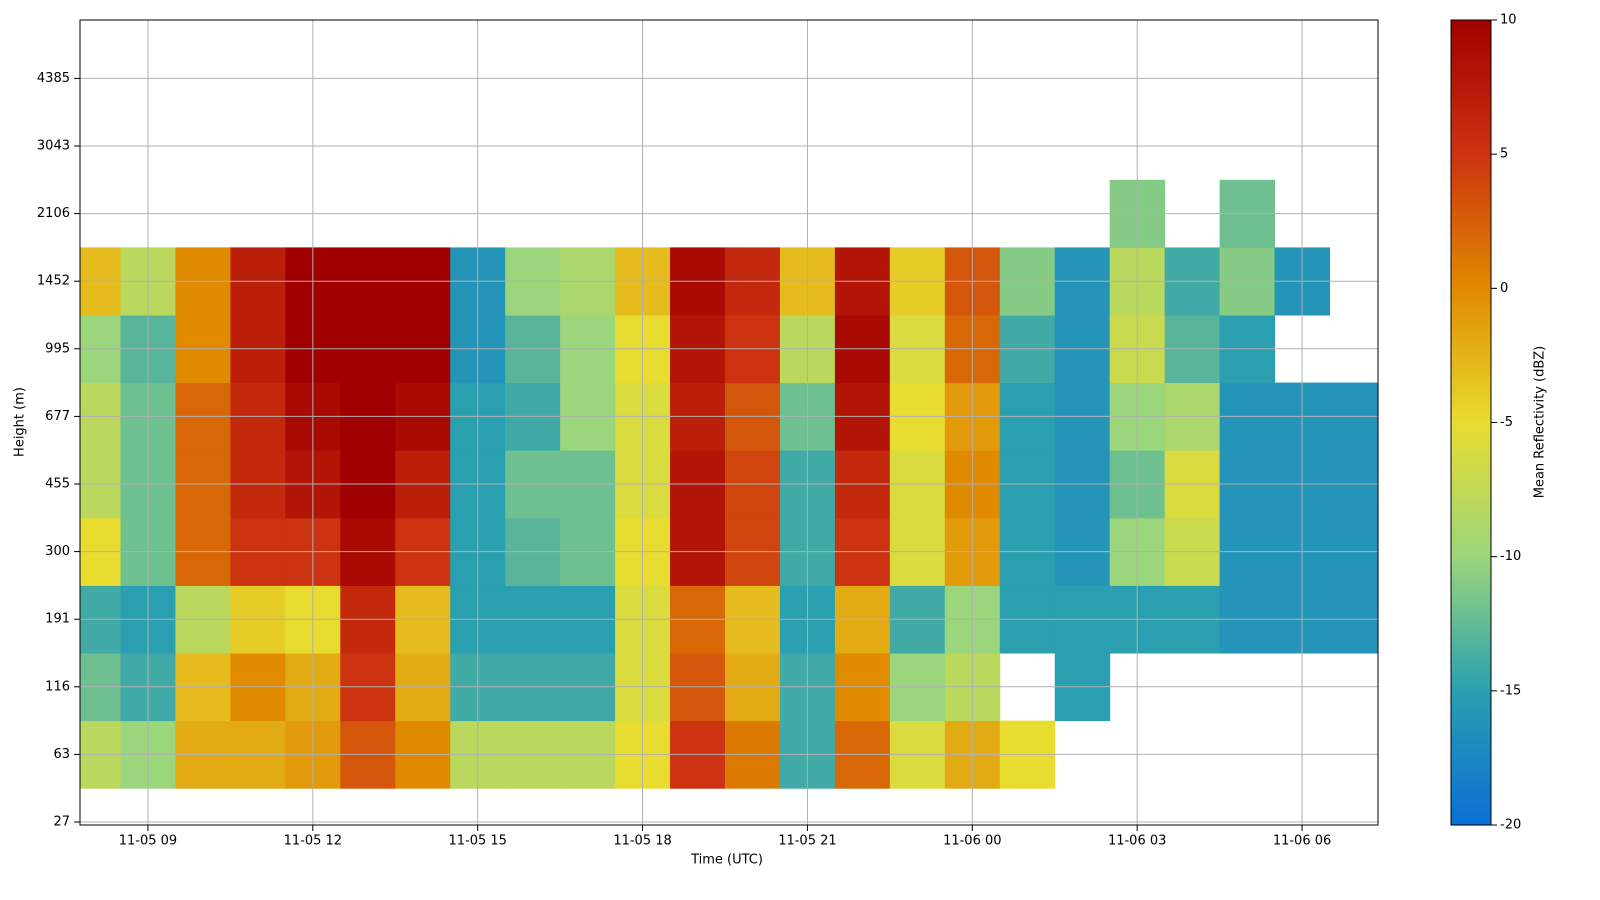 The width and height of the screenshot is (1600, 900). I want to click on y-tick-label: 995, so click(57, 348).